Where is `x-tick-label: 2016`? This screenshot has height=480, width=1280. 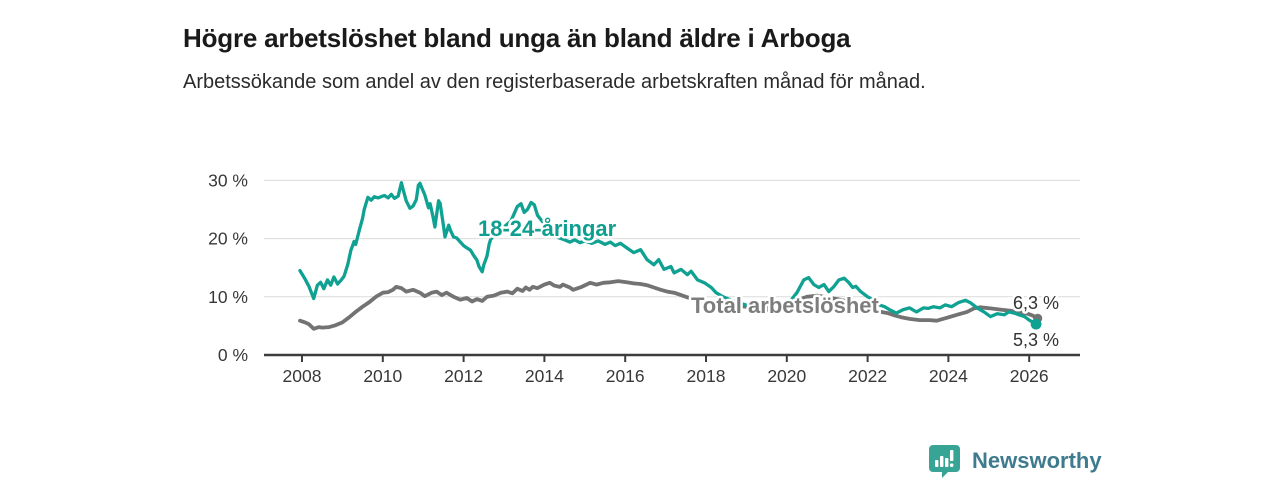 x-tick-label: 2016 is located at coordinates (625, 376).